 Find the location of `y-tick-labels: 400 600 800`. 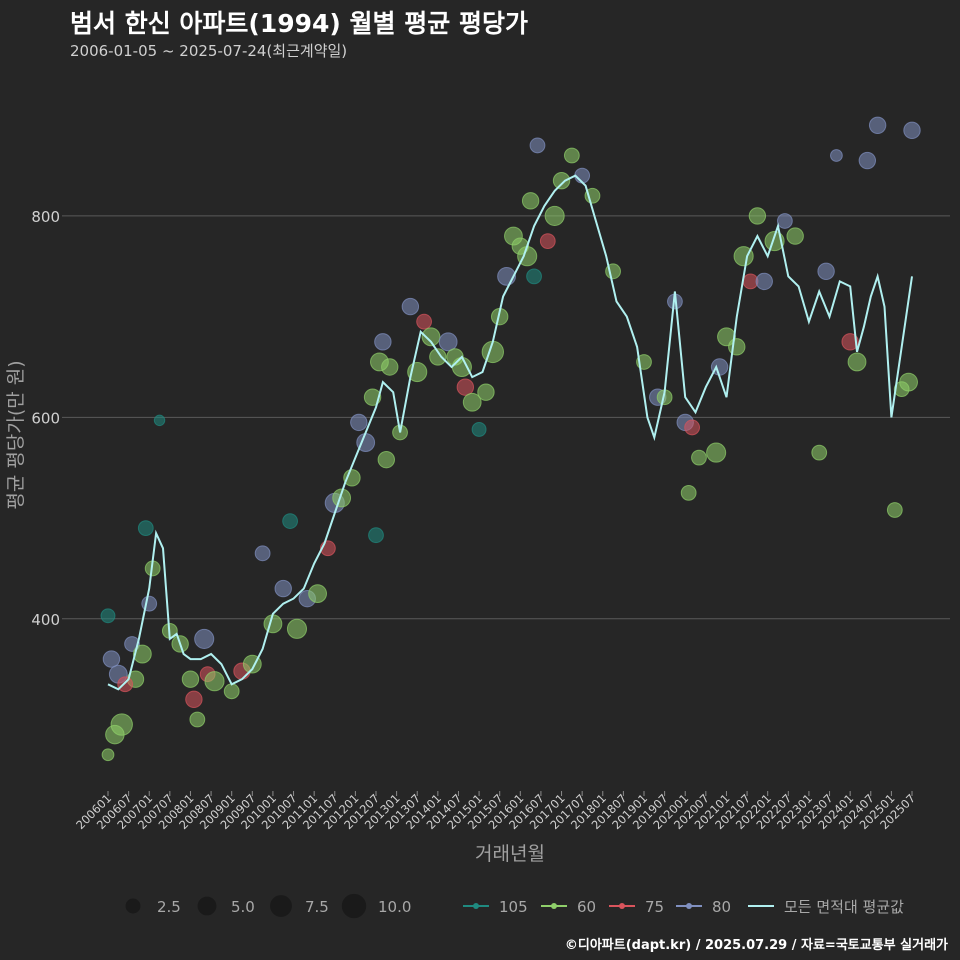

y-tick-labels: 400 600 800 is located at coordinates (45, 418).